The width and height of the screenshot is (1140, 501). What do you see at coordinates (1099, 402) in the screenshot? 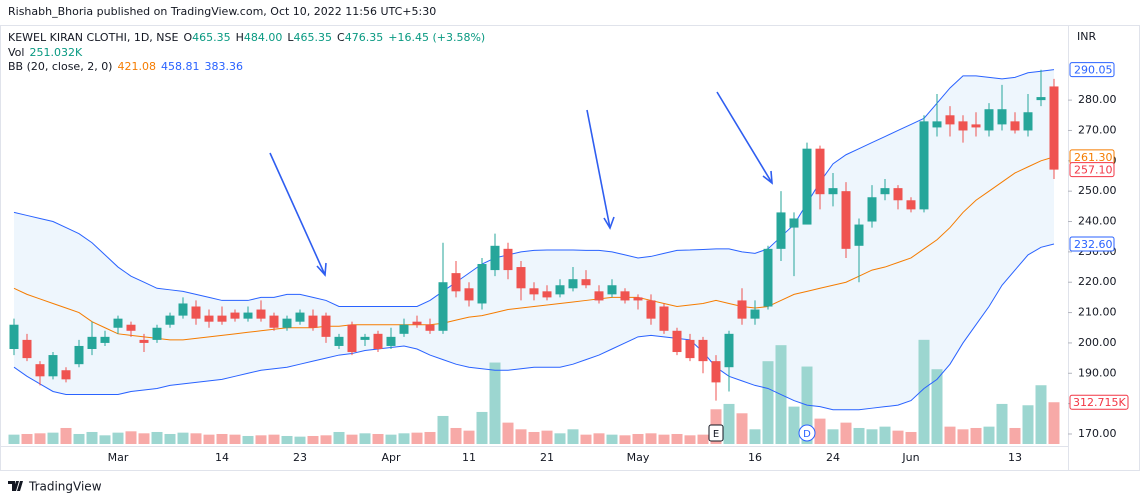
I see `volume-marker-label: 312.715K` at bounding box center [1099, 402].